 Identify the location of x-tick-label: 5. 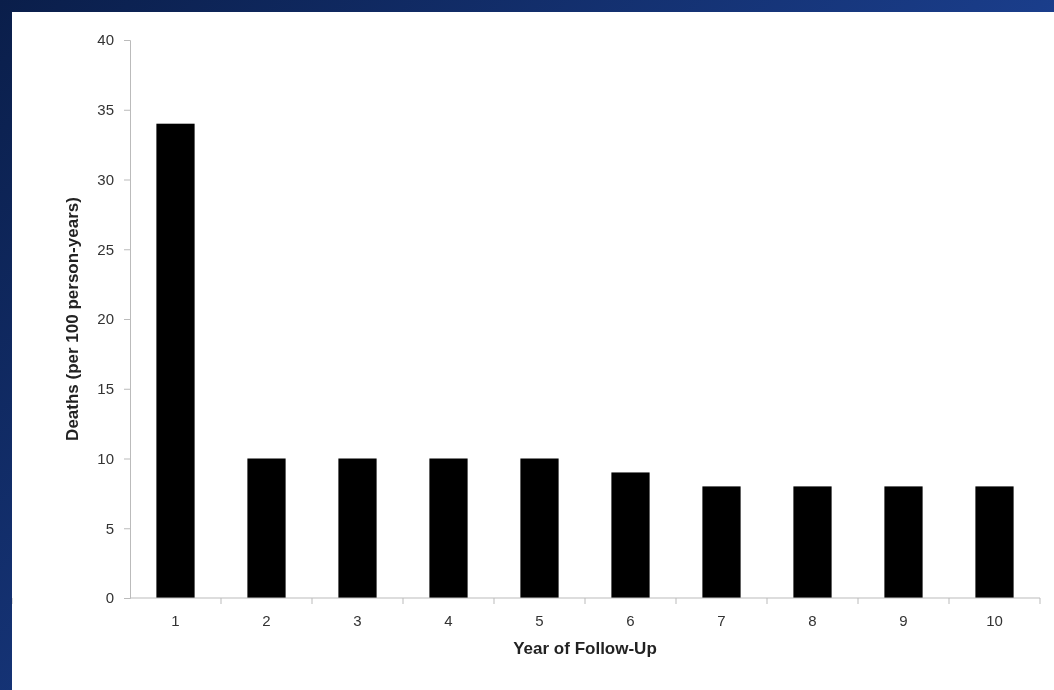
(539, 620).